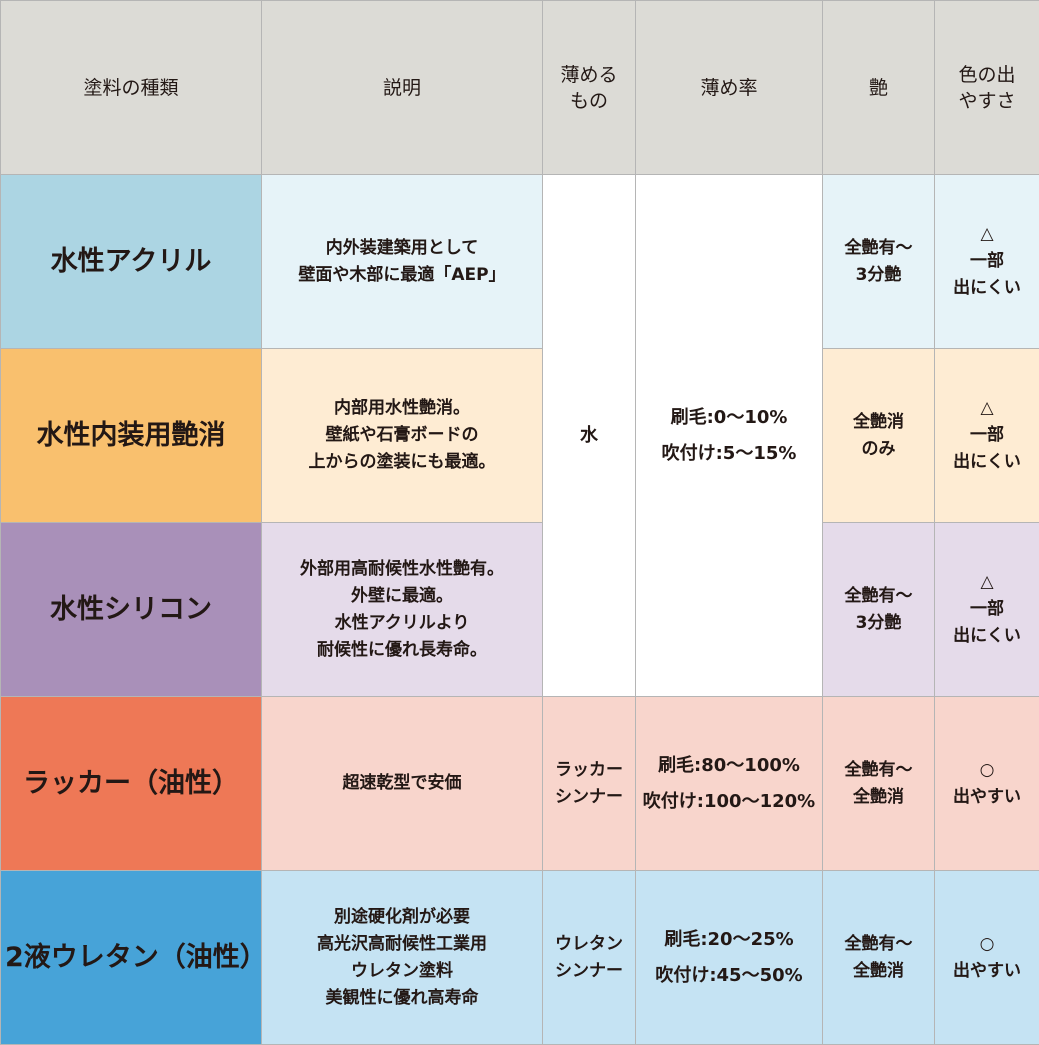 The height and width of the screenshot is (1045, 1039). What do you see at coordinates (879, 436) in the screenshot?
I see `gloss: 全艶消 のみ` at bounding box center [879, 436].